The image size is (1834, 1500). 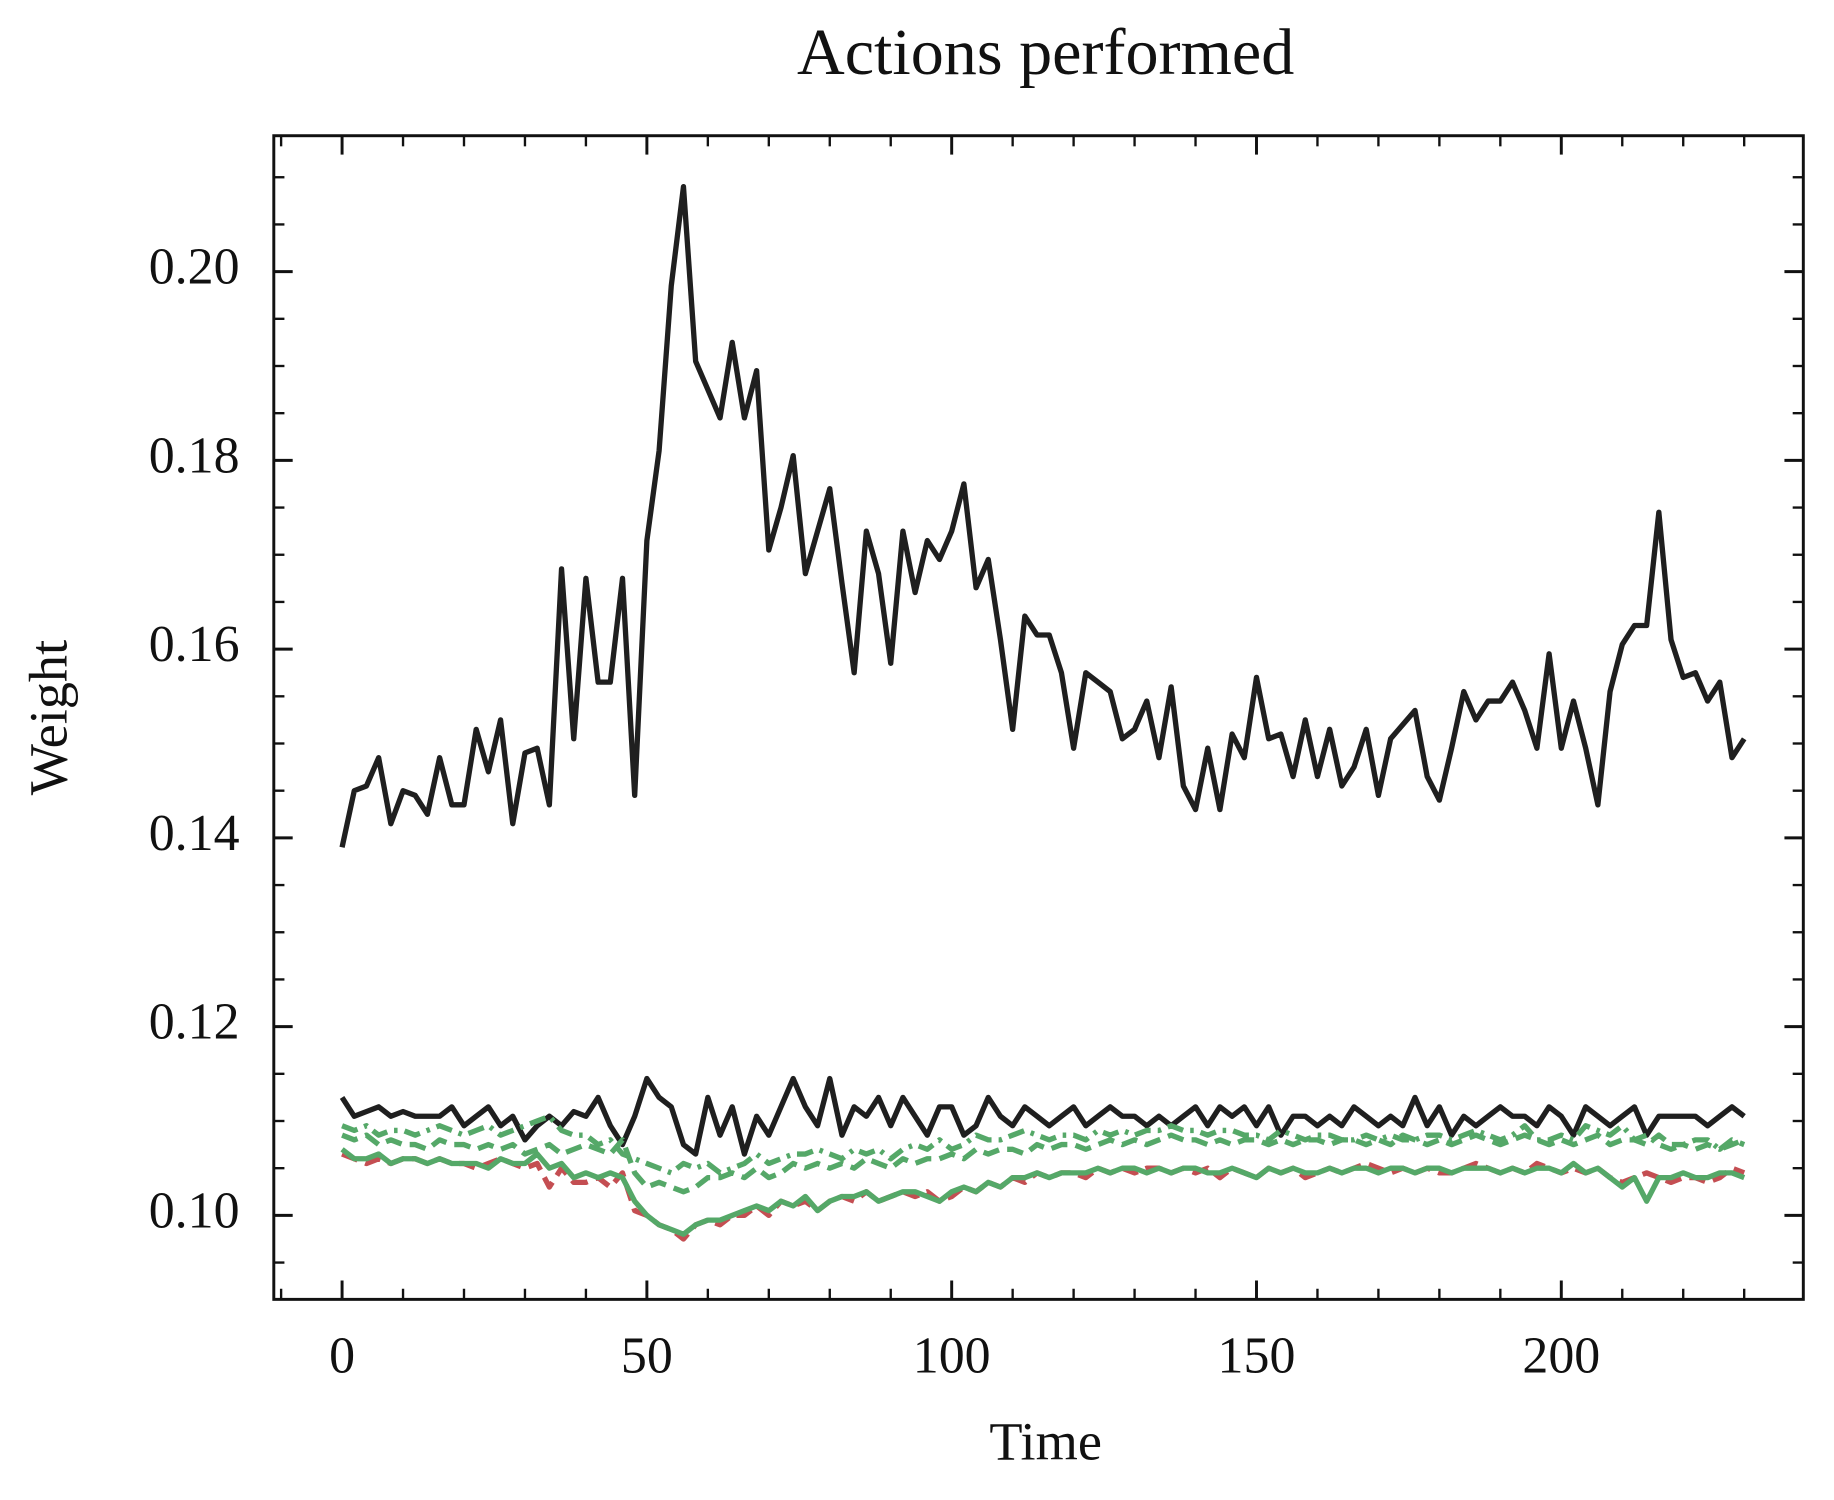 I want to click on y-tick-label: 0.16, so click(x=194, y=644).